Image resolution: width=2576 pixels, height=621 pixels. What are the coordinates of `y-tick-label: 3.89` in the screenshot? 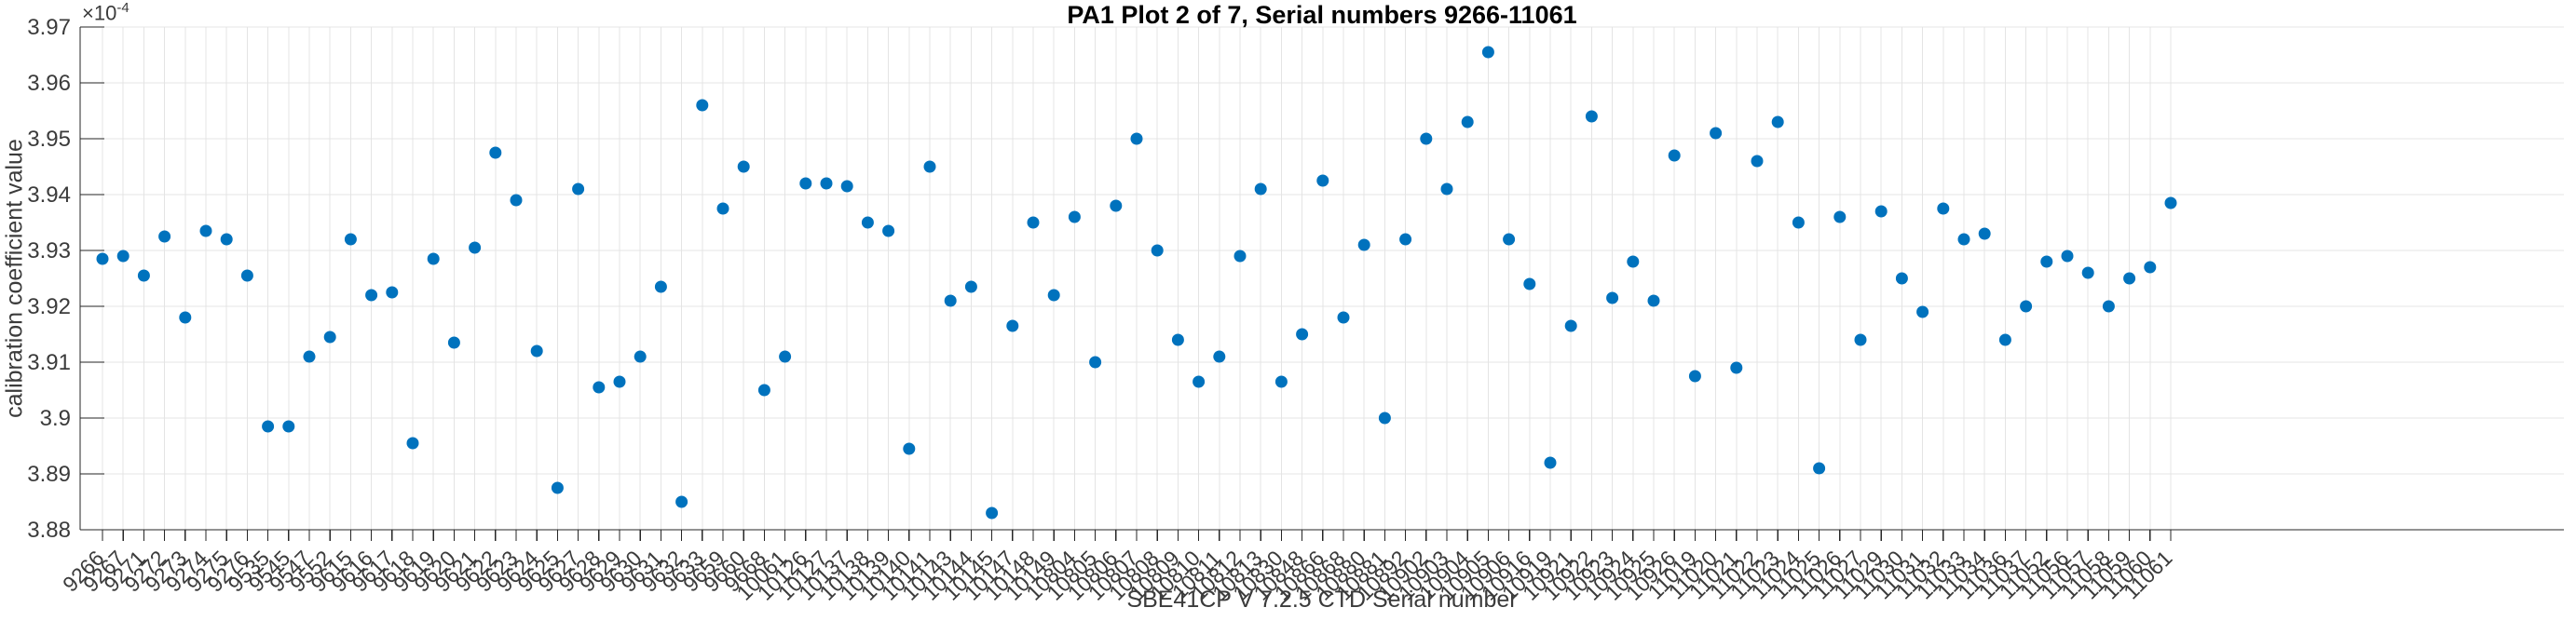 It's located at (49, 475).